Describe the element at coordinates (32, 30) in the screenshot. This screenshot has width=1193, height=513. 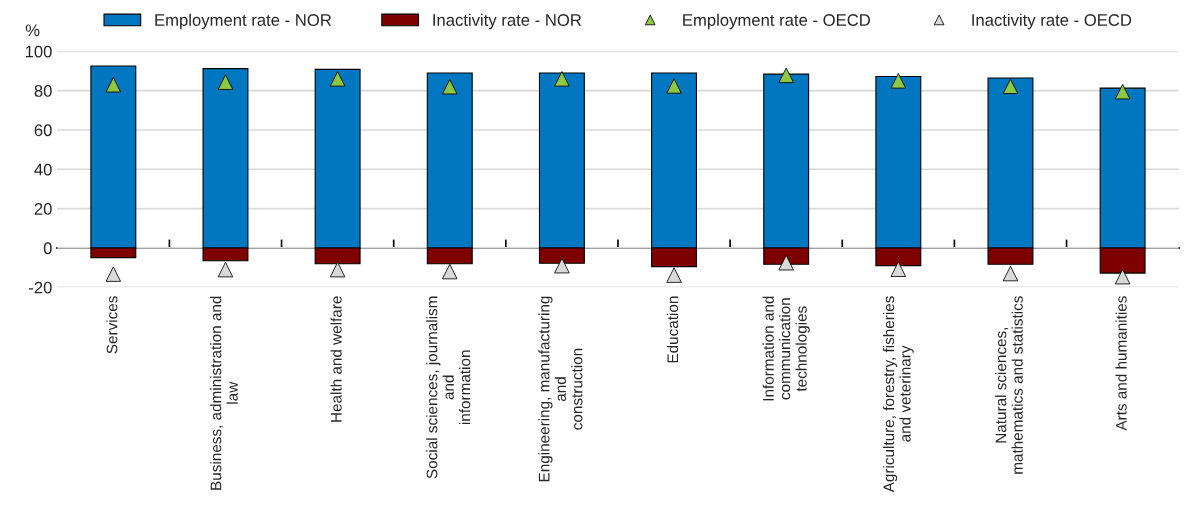
I see `y-axis-title: %` at that location.